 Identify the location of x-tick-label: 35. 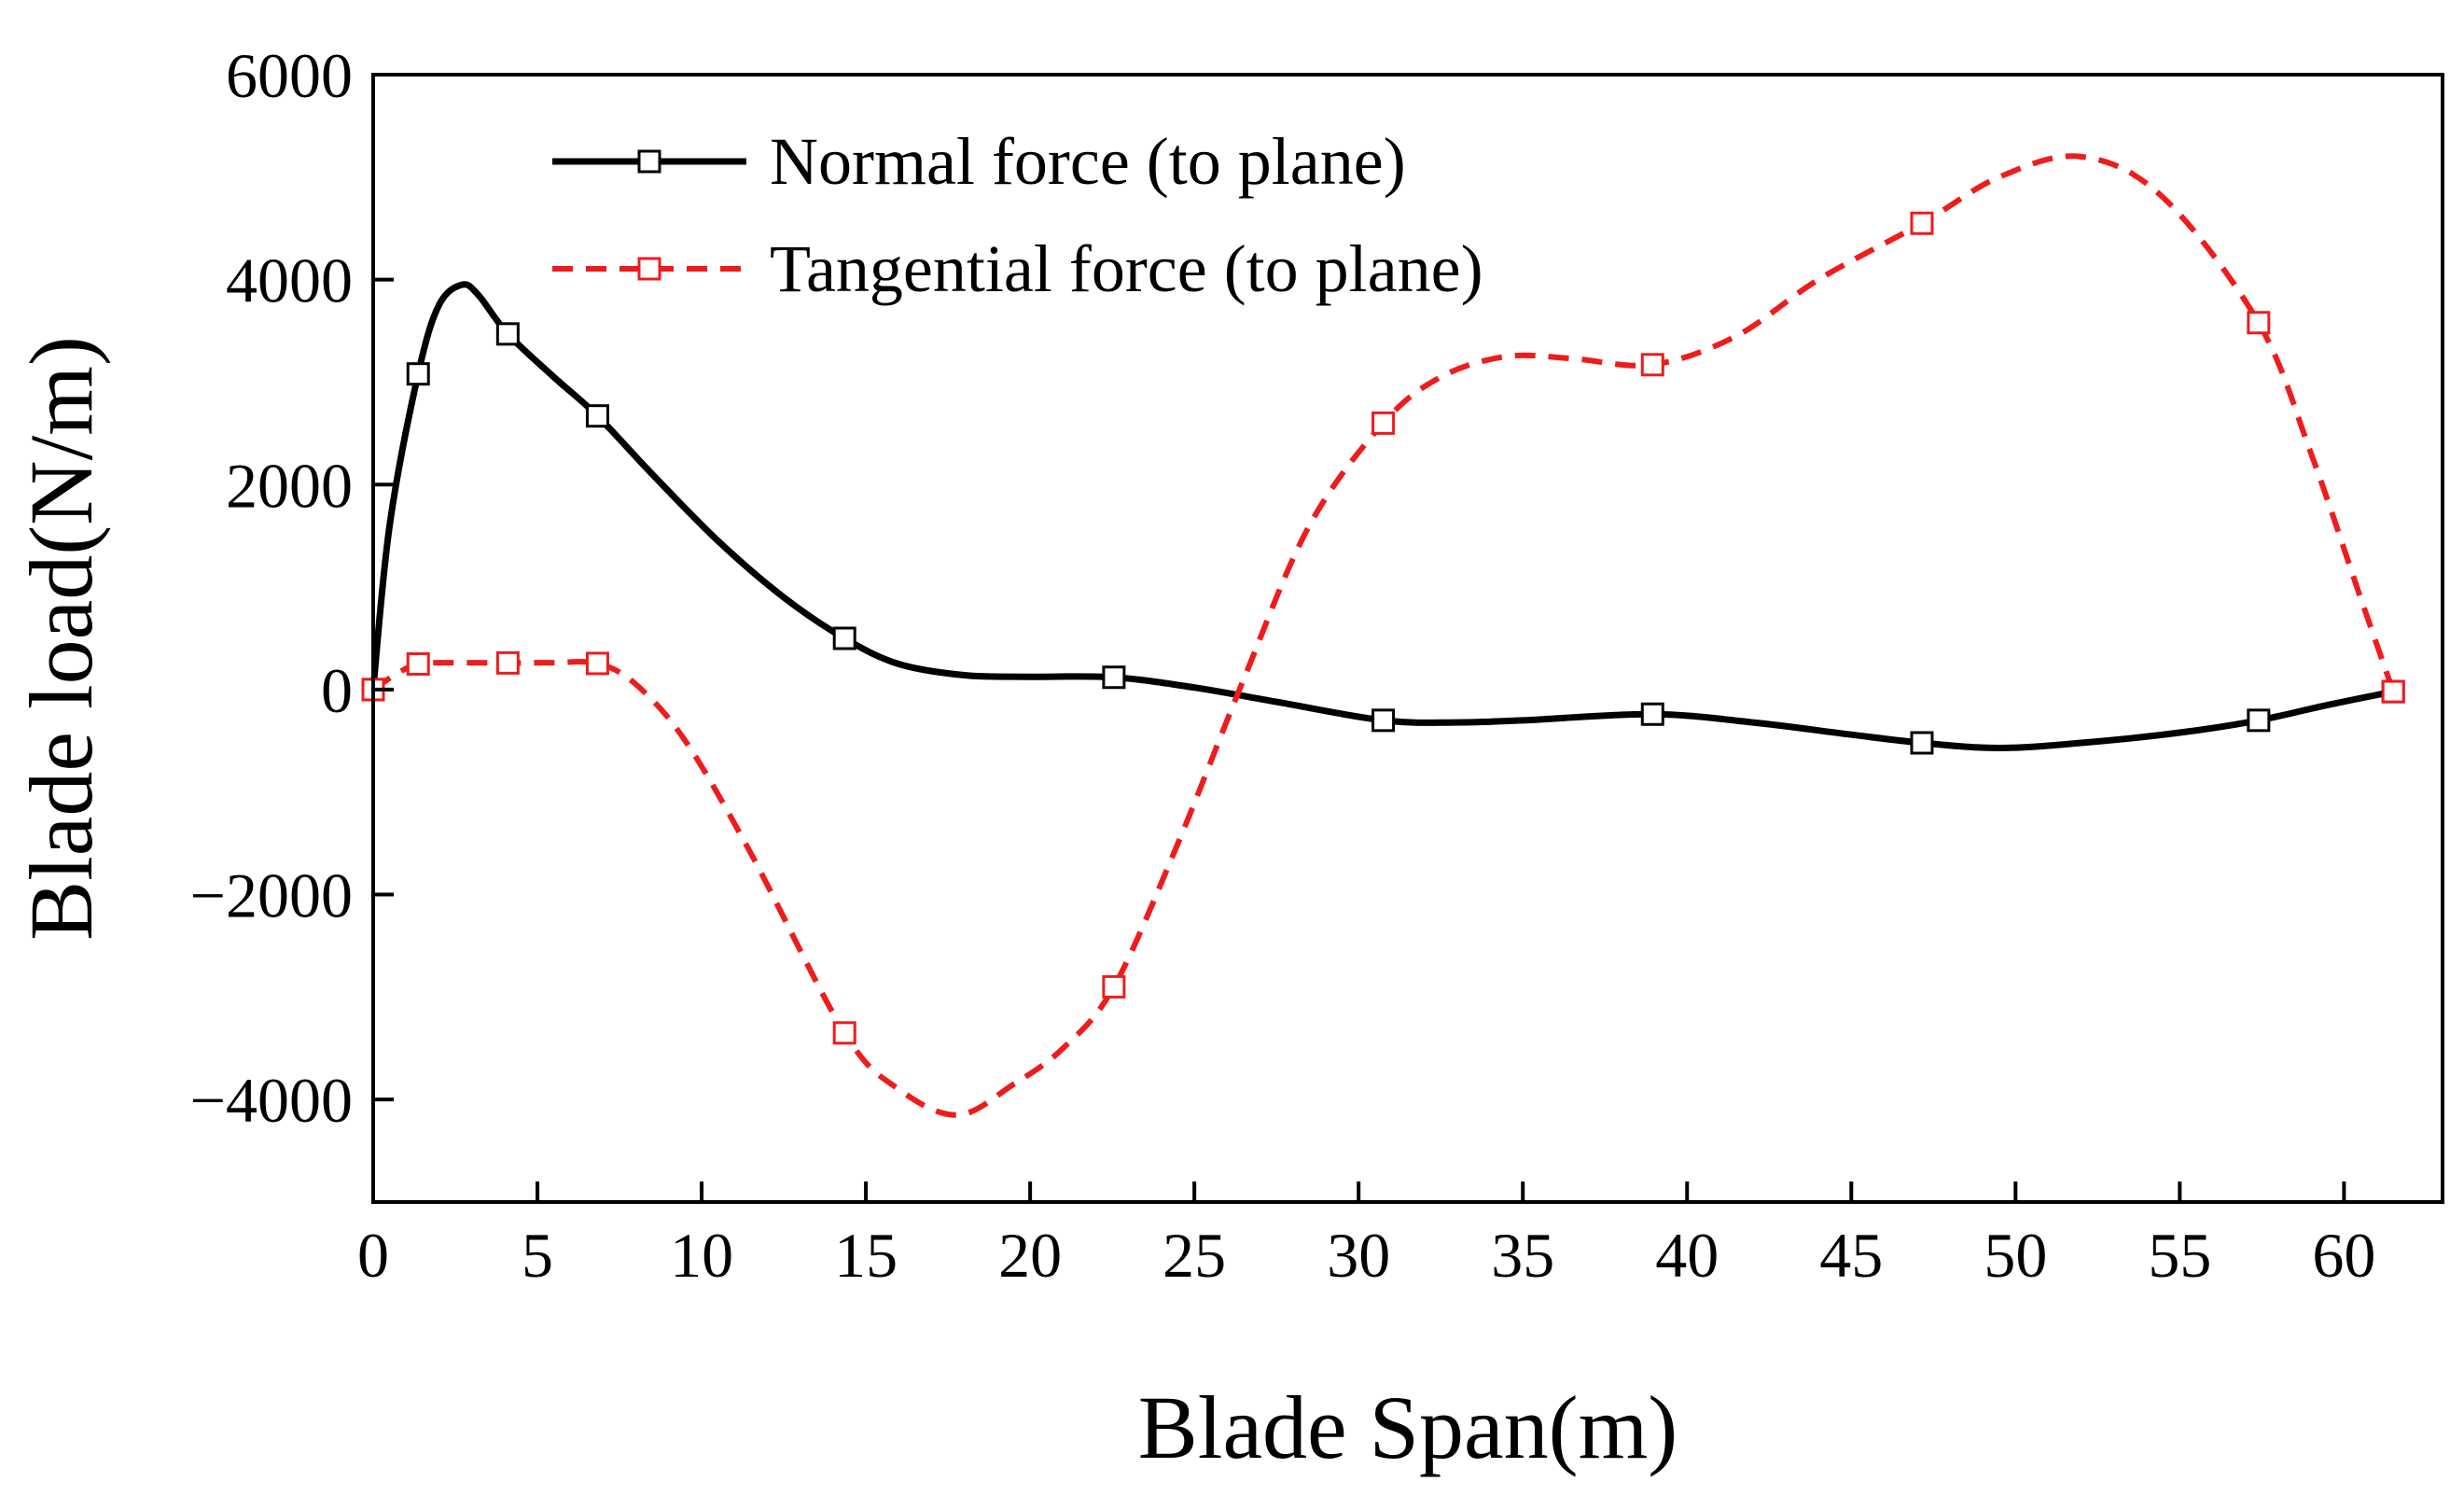
(1522, 1255).